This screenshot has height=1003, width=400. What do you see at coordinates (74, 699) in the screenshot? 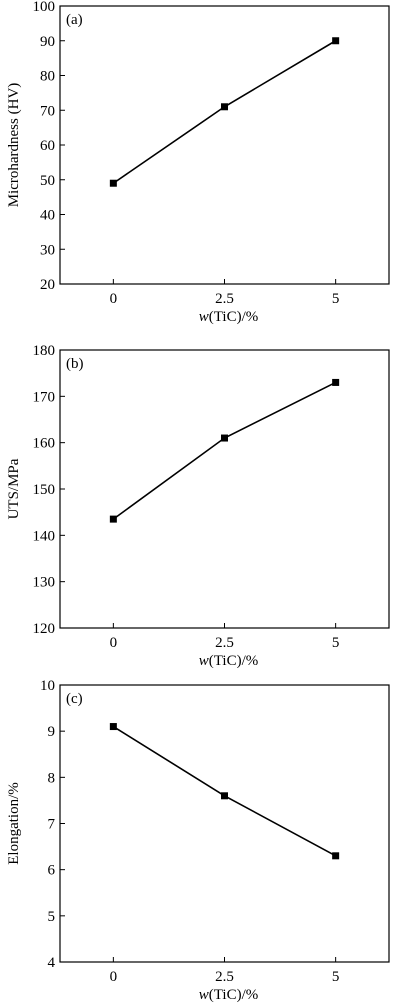
I see `chart-c-panel-label: (c)` at bounding box center [74, 699].